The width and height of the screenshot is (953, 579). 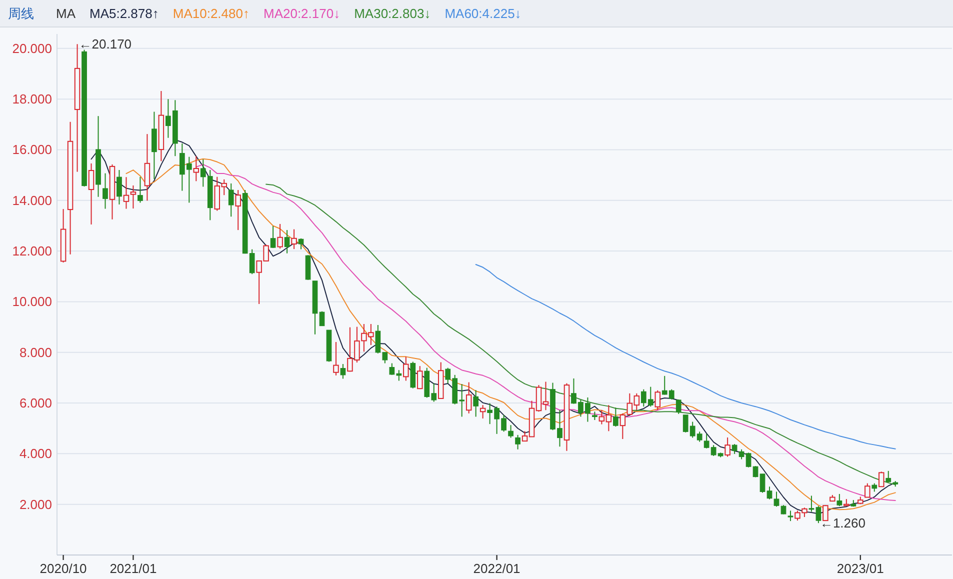 What do you see at coordinates (843, 523) in the screenshot?
I see `annotation: ←1.260` at bounding box center [843, 523].